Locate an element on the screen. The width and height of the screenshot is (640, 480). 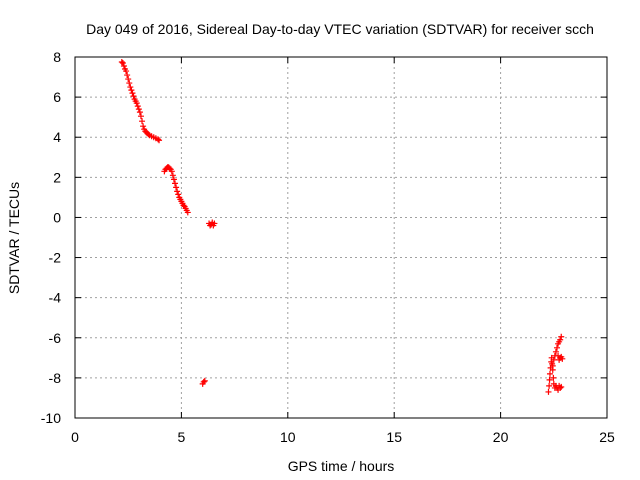
y-tick-label: -8 is located at coordinates (55, 378).